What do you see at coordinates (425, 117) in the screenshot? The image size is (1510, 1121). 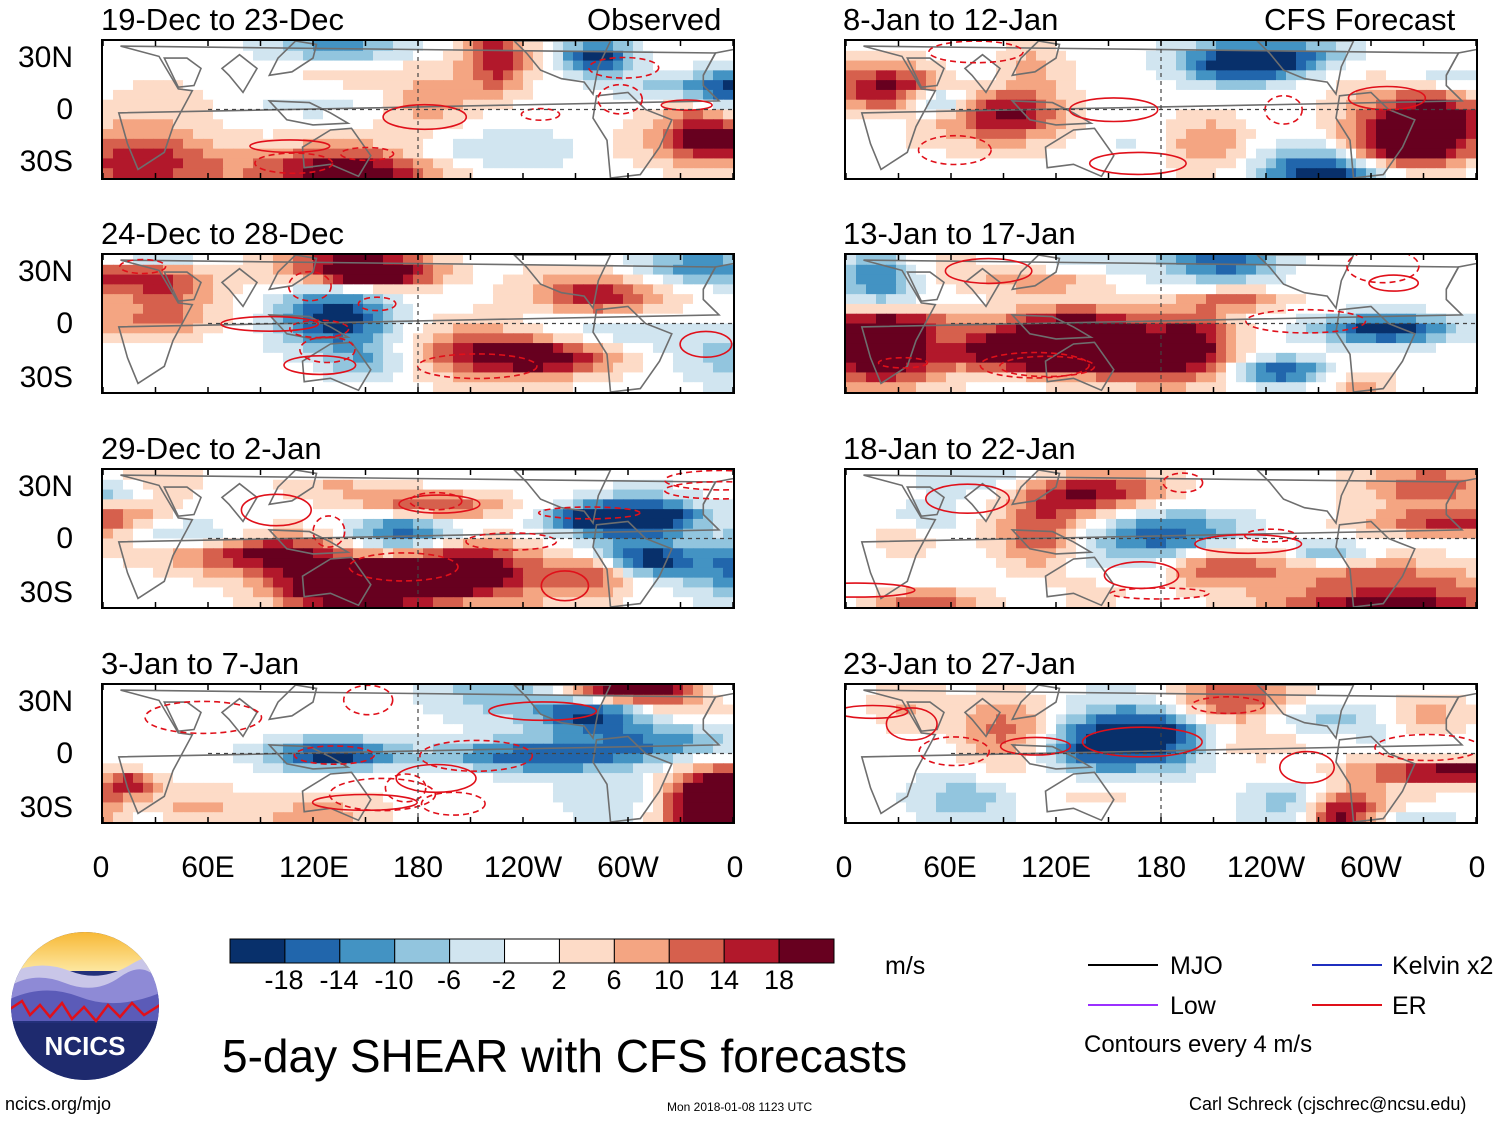 I see `er-contour` at bounding box center [425, 117].